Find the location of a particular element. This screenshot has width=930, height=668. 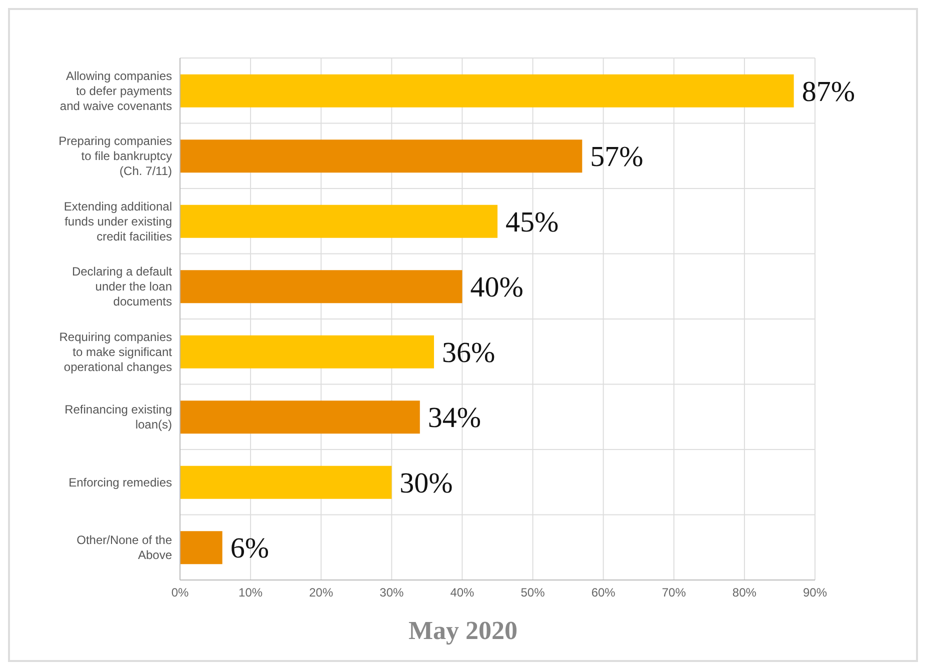

y-tick-label: Allowing companies to defer payments and waive covenants is located at coordinates (116, 90).